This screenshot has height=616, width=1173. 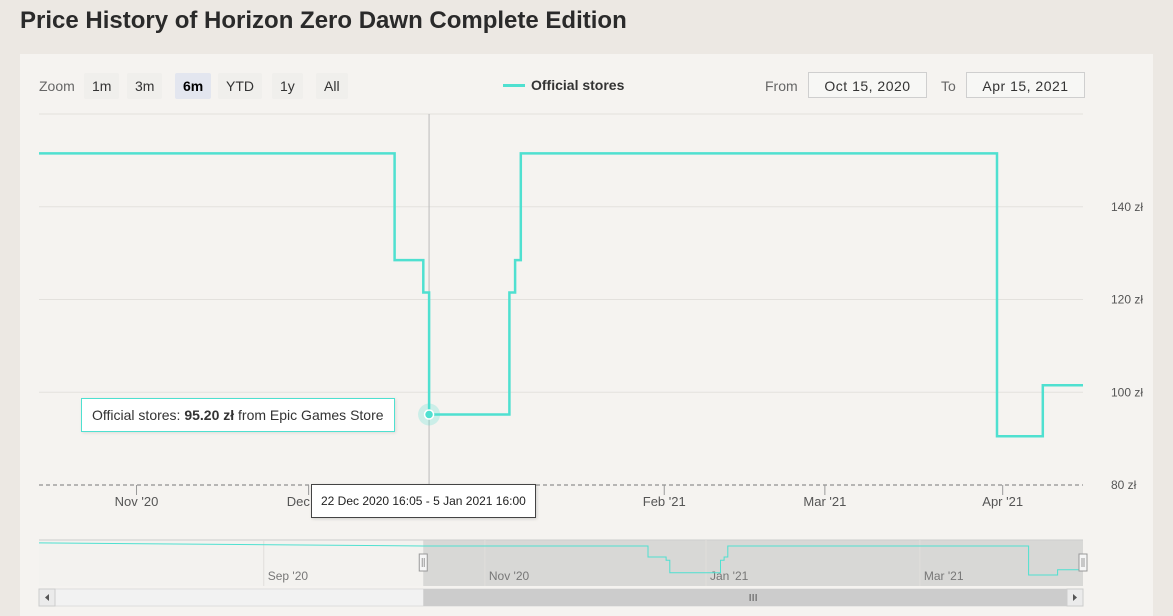 I want to click on crosshair-date-label: 22 Dec 2020 16:05 - 5 Jan 2021 16:00, so click(x=423, y=501).